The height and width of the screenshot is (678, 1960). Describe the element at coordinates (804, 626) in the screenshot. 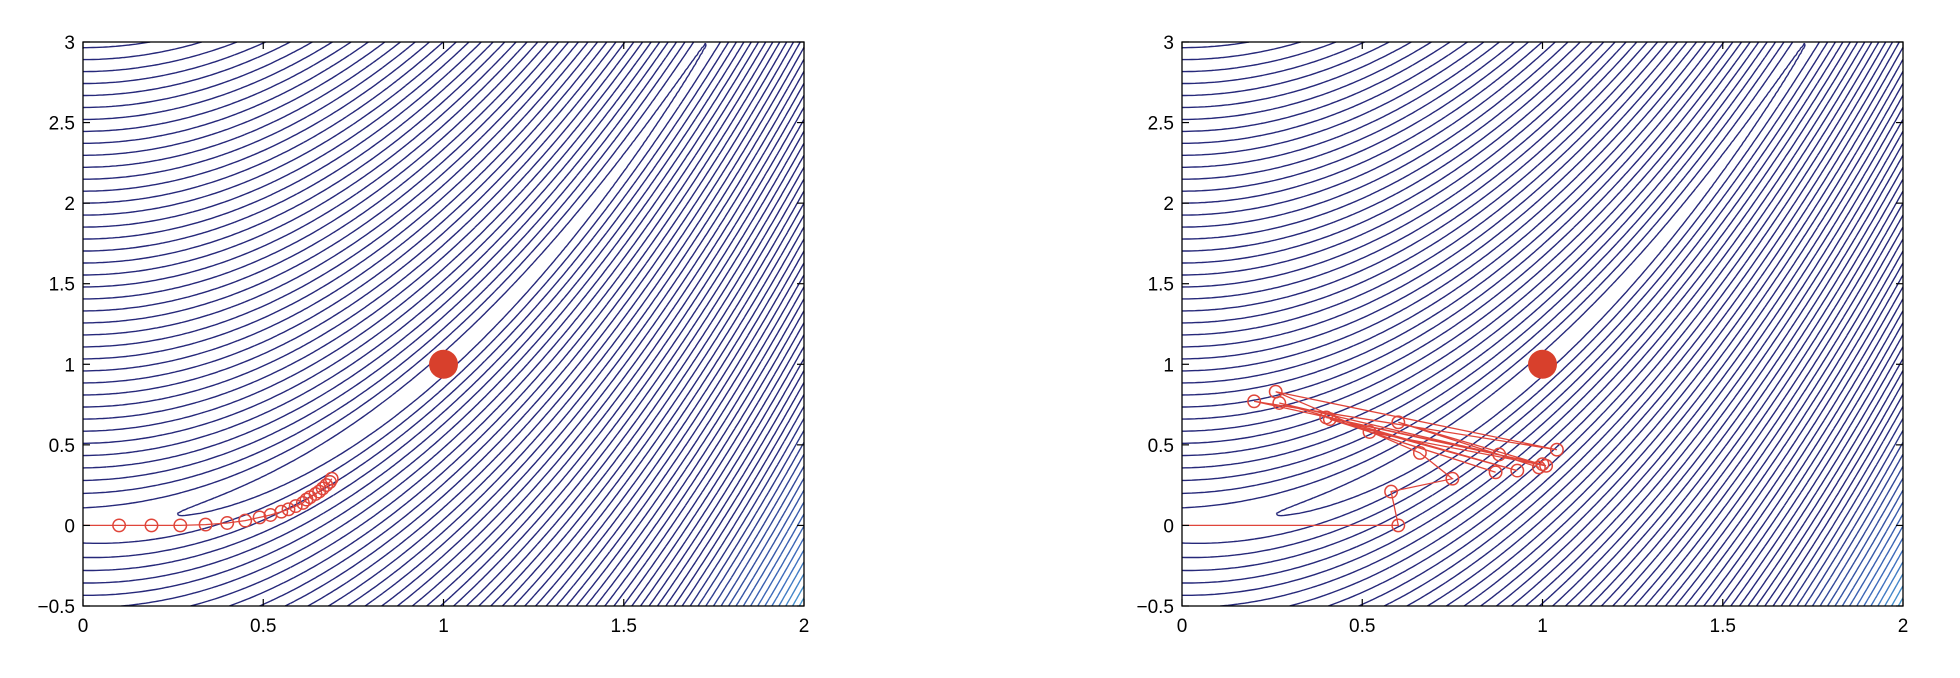

I see `x-tick-label: 2` at that location.